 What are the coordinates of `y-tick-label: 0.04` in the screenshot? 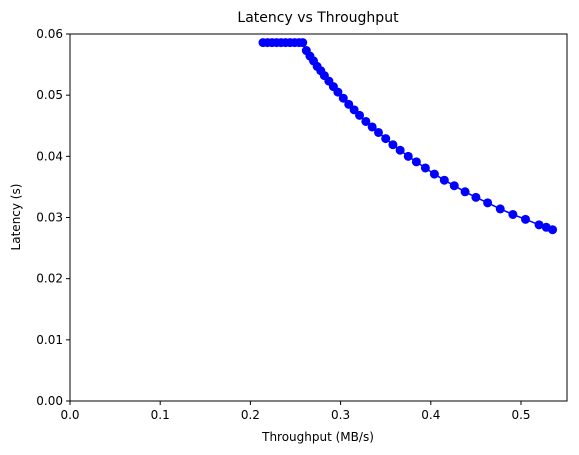 It's located at (49, 156).